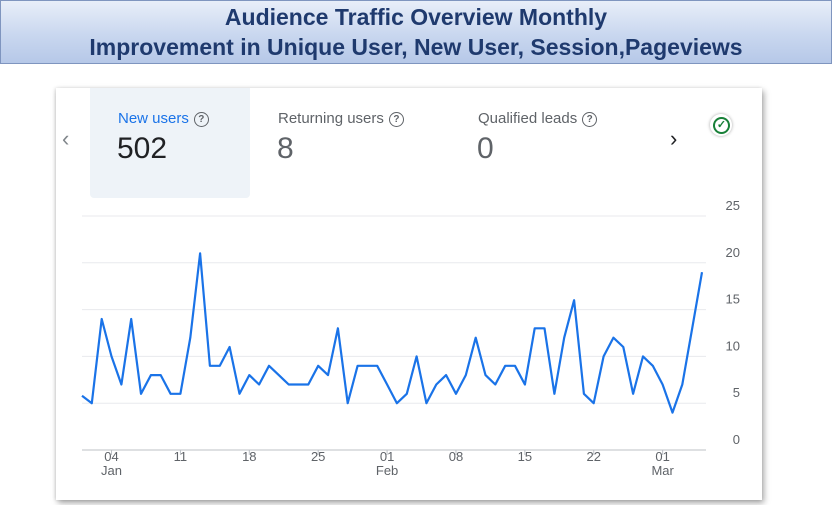 Image resolution: width=834 pixels, height=505 pixels. Describe the element at coordinates (331, 118) in the screenshot. I see `metric-label: Returning users` at that location.